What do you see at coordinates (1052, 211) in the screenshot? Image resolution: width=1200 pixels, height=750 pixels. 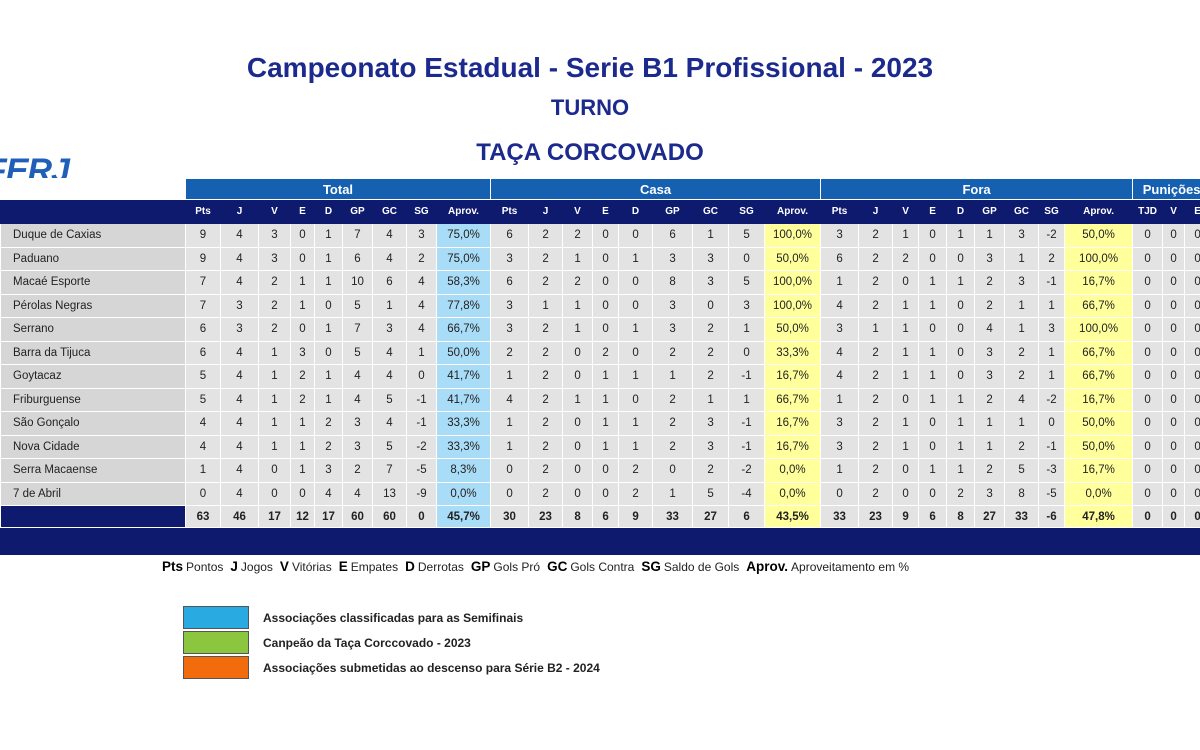 I see `column-header: SG` at bounding box center [1052, 211].